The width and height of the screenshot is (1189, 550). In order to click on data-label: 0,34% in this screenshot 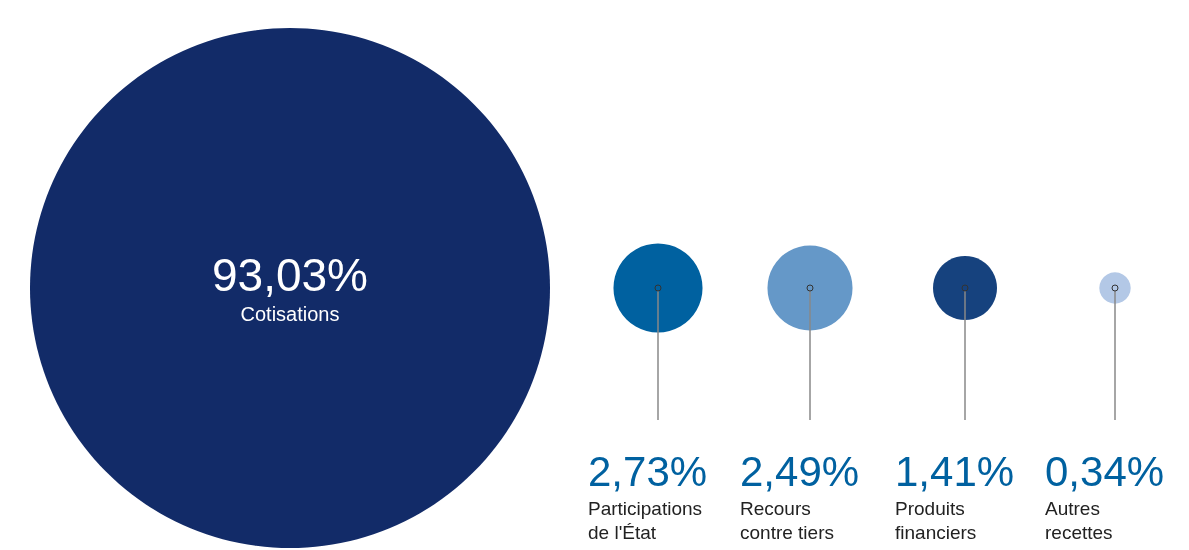, I will do `click(1105, 471)`.